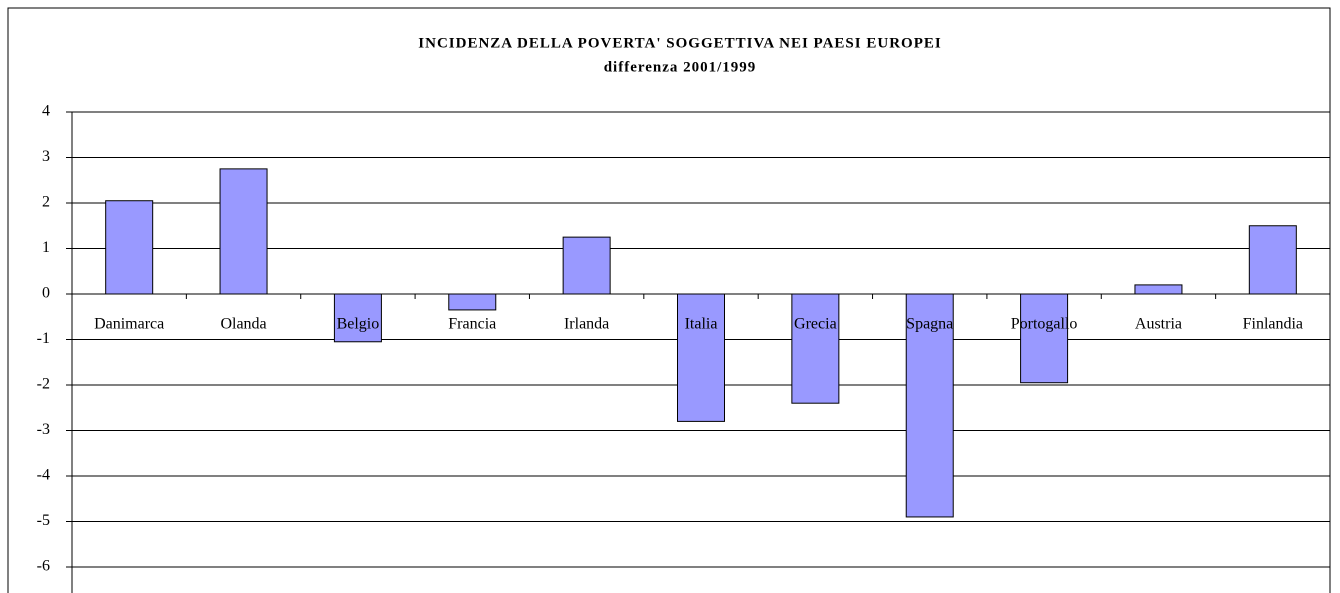 The width and height of the screenshot is (1340, 593). Describe the element at coordinates (46, 156) in the screenshot. I see `y-tick-label: 3` at that location.